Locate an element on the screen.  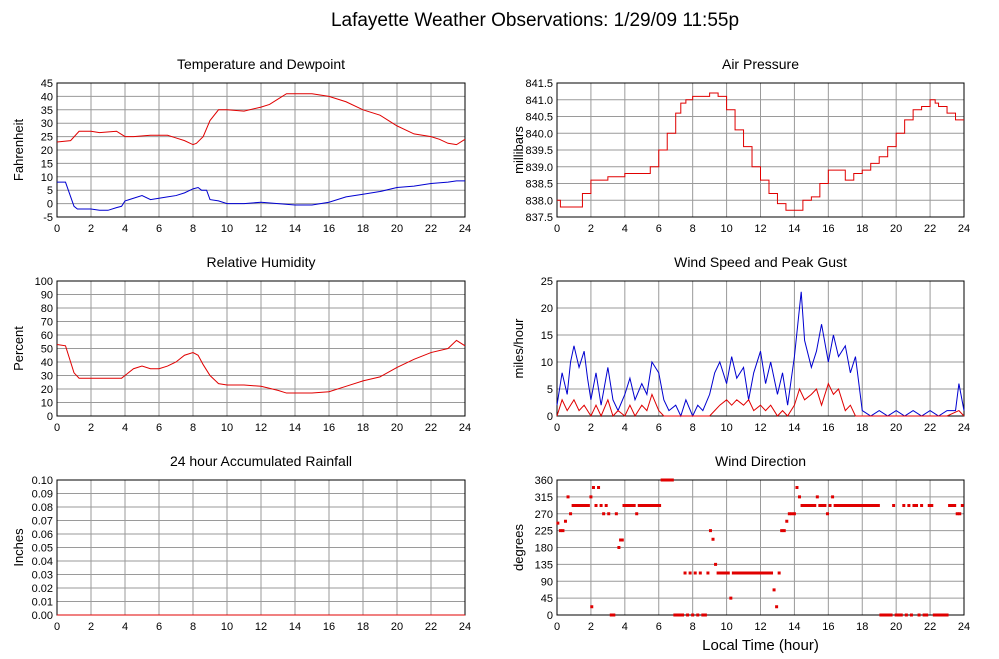
y-tick-label: 0.02 is located at coordinates (42, 589).